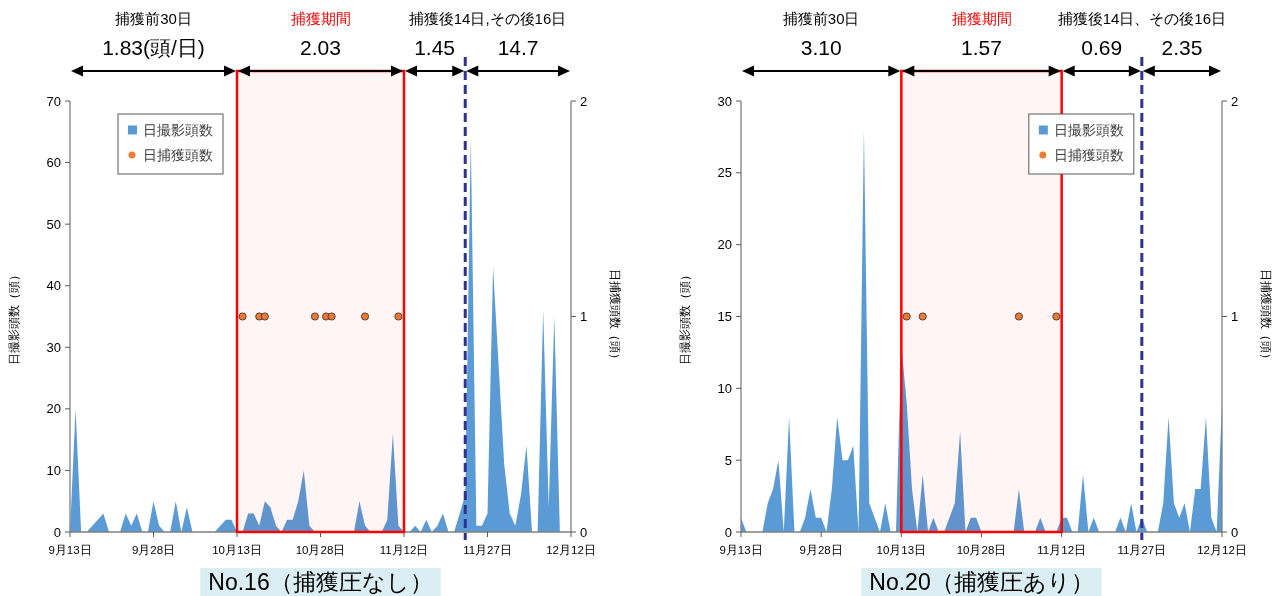 Image resolution: width=1272 pixels, height=596 pixels. I want to click on text: 1.57, so click(981, 47).